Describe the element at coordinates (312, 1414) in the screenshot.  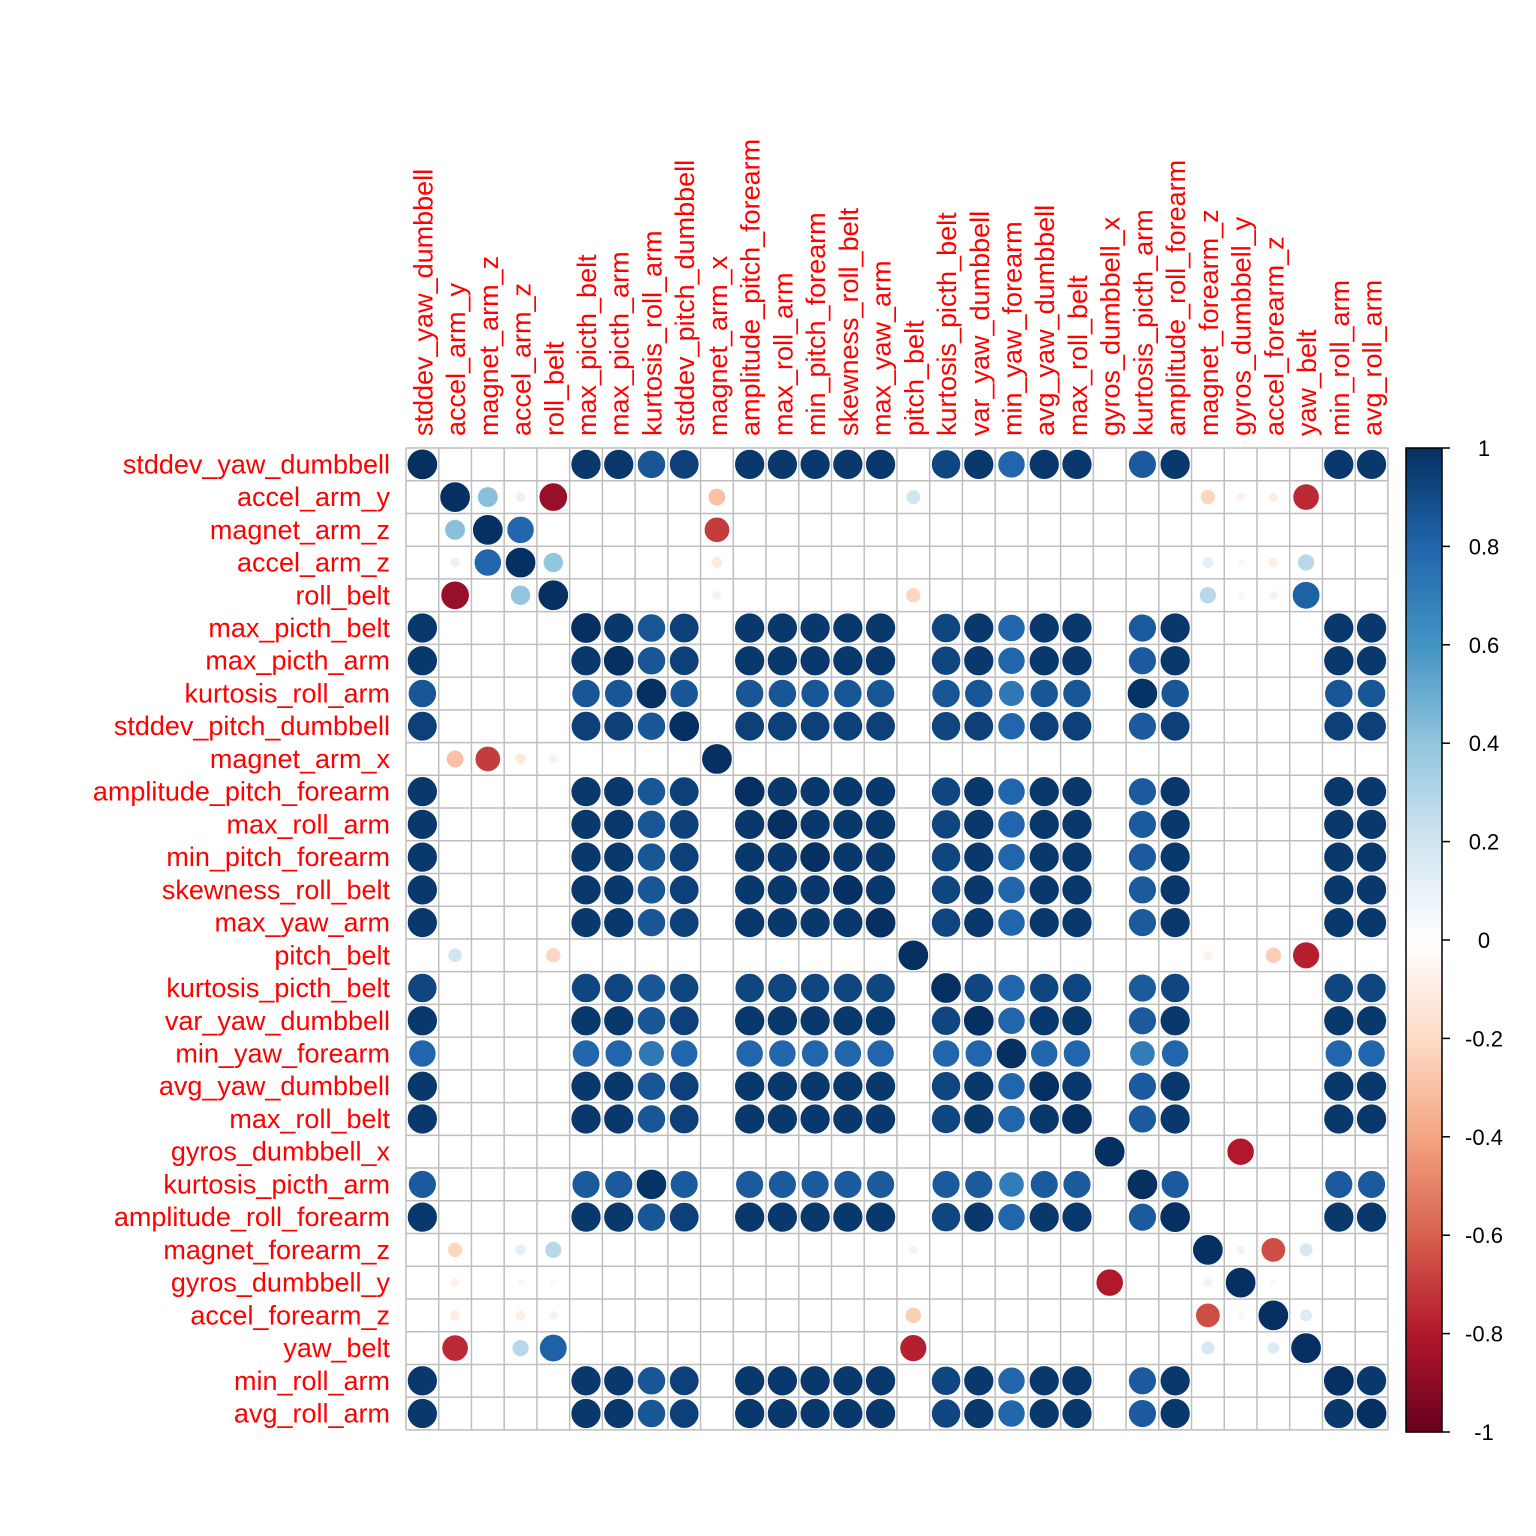
I see `row-label: avg_roll_arm` at that location.